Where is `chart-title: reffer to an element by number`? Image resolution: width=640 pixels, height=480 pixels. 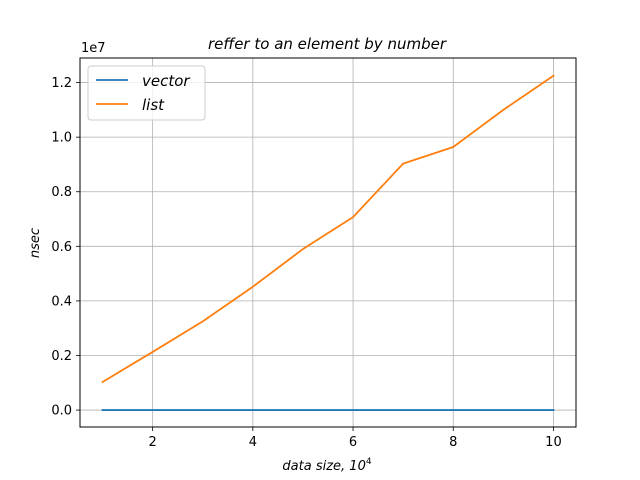 chart-title: reffer to an element by number is located at coordinates (327, 44).